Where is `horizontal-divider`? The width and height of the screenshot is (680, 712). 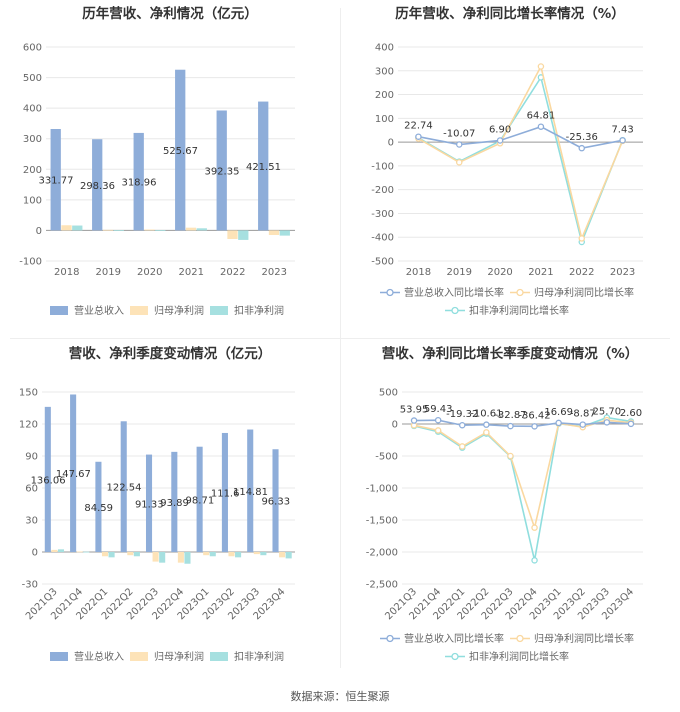 horizontal-divider is located at coordinates (340, 338).